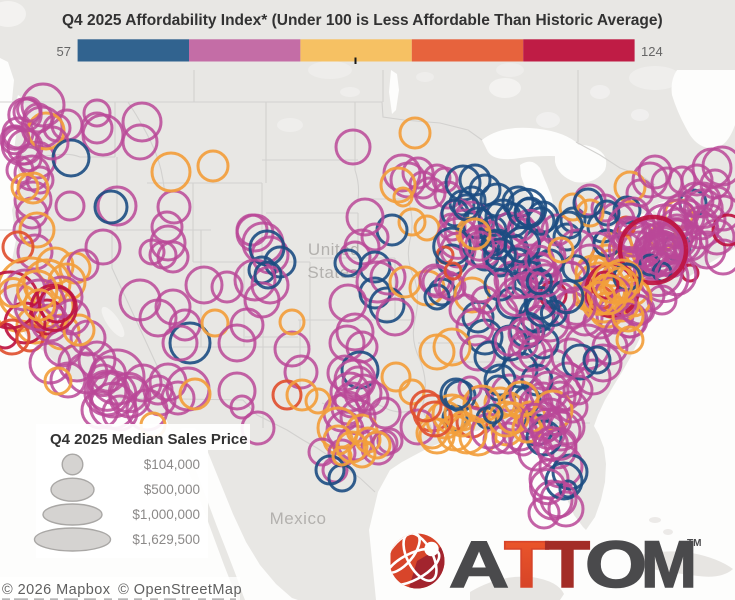 This screenshot has height=600, width=735. What do you see at coordinates (694, 543) in the screenshot?
I see `svg-text: TM` at bounding box center [694, 543].